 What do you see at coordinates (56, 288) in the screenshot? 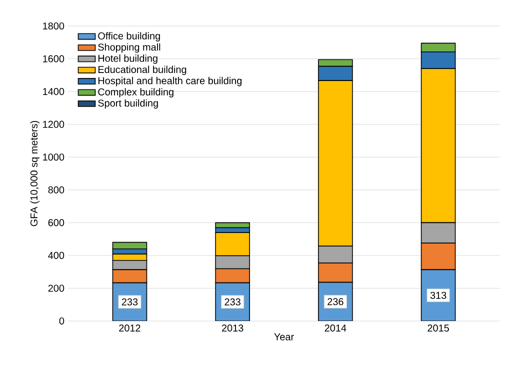
I see `y-tick-label: 200` at bounding box center [56, 288].